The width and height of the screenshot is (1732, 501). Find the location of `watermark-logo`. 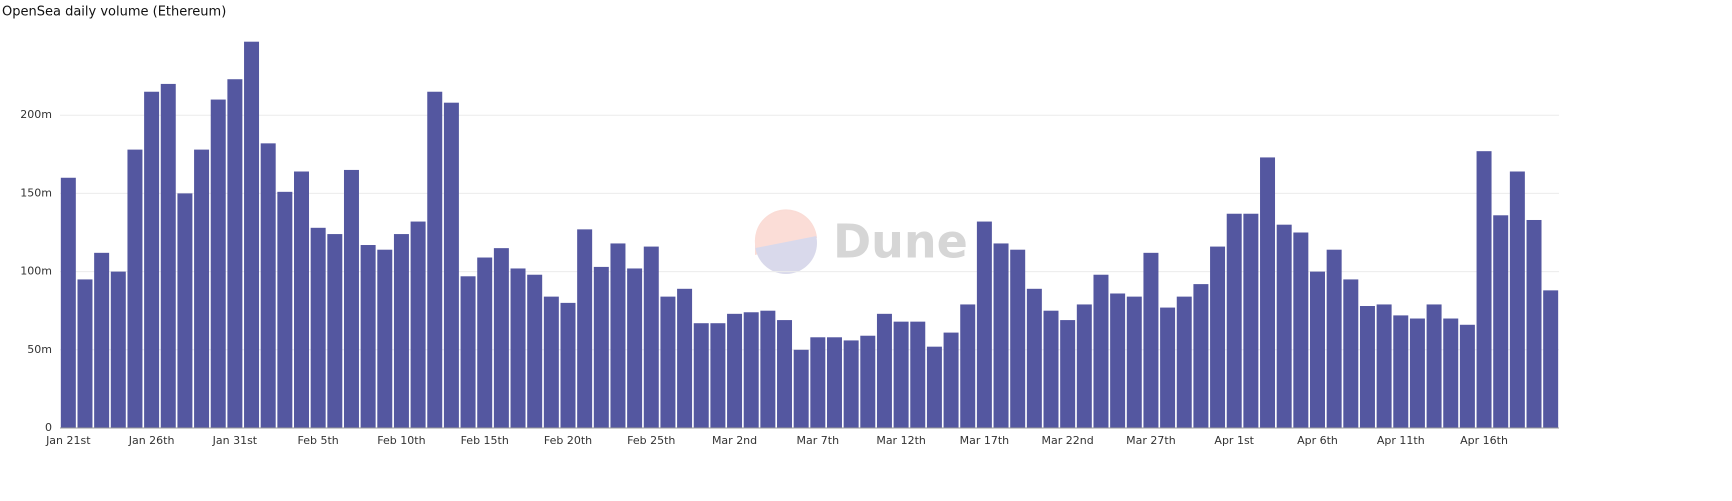

watermark-logo is located at coordinates (785, 229).